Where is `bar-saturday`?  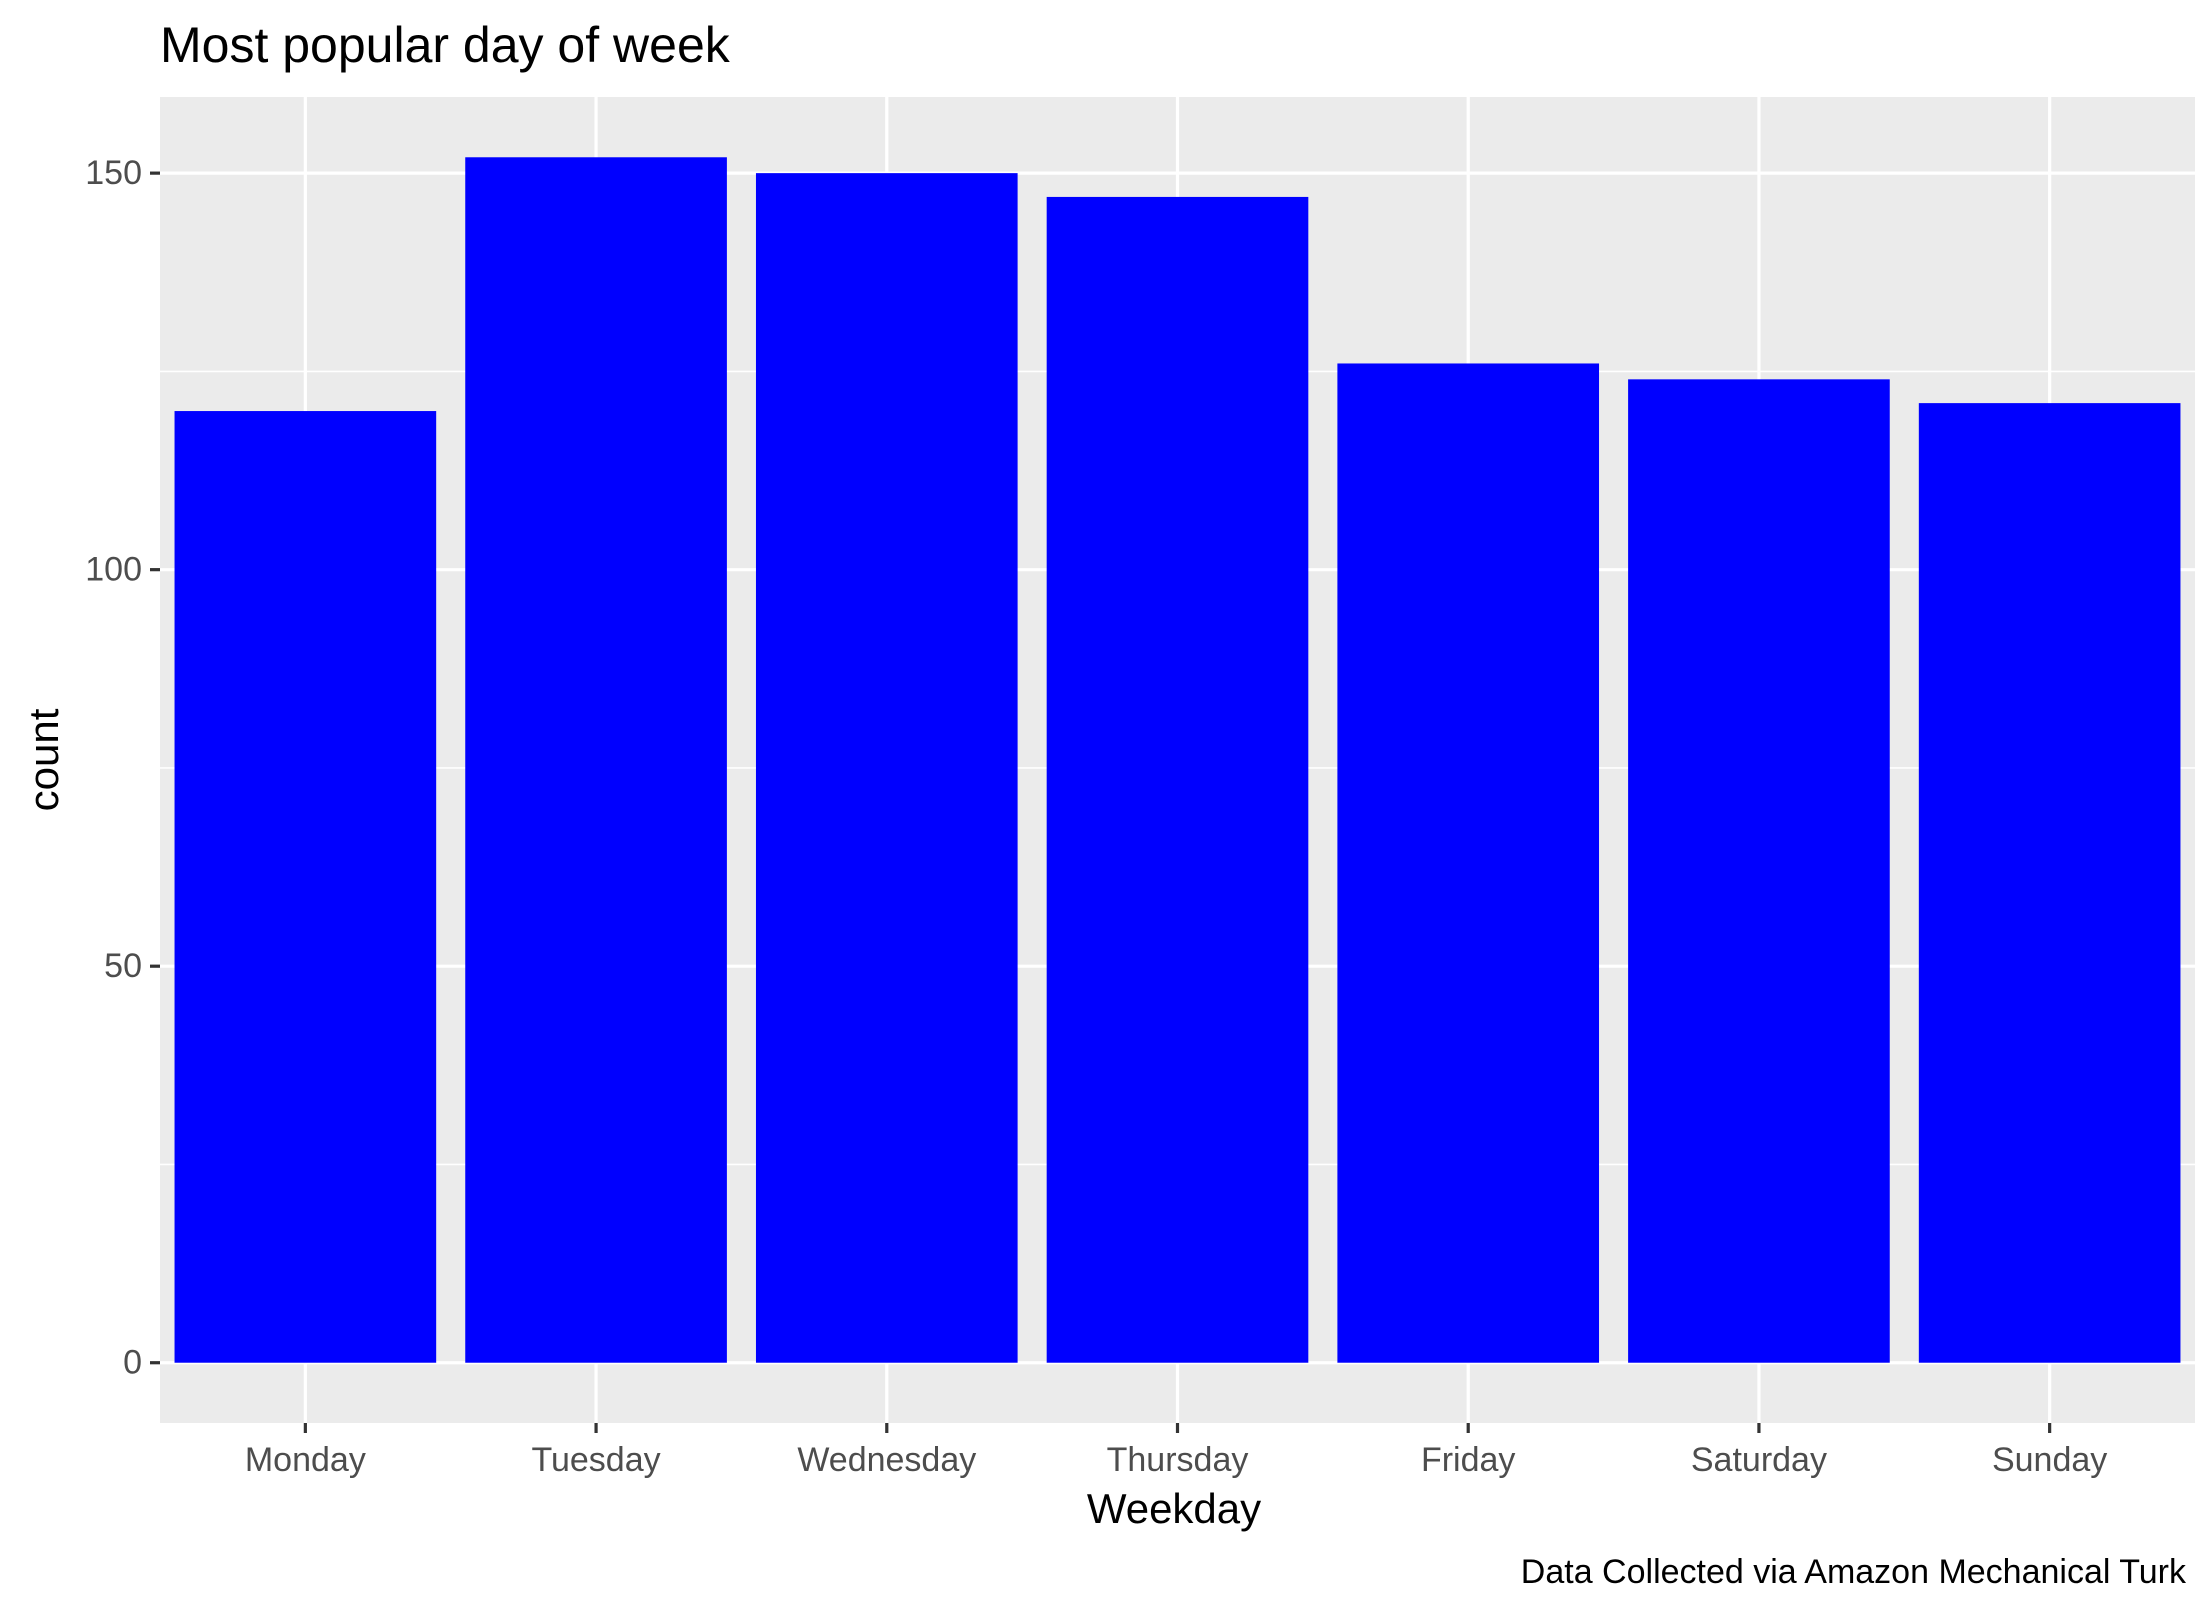 bar-saturday is located at coordinates (1759, 871).